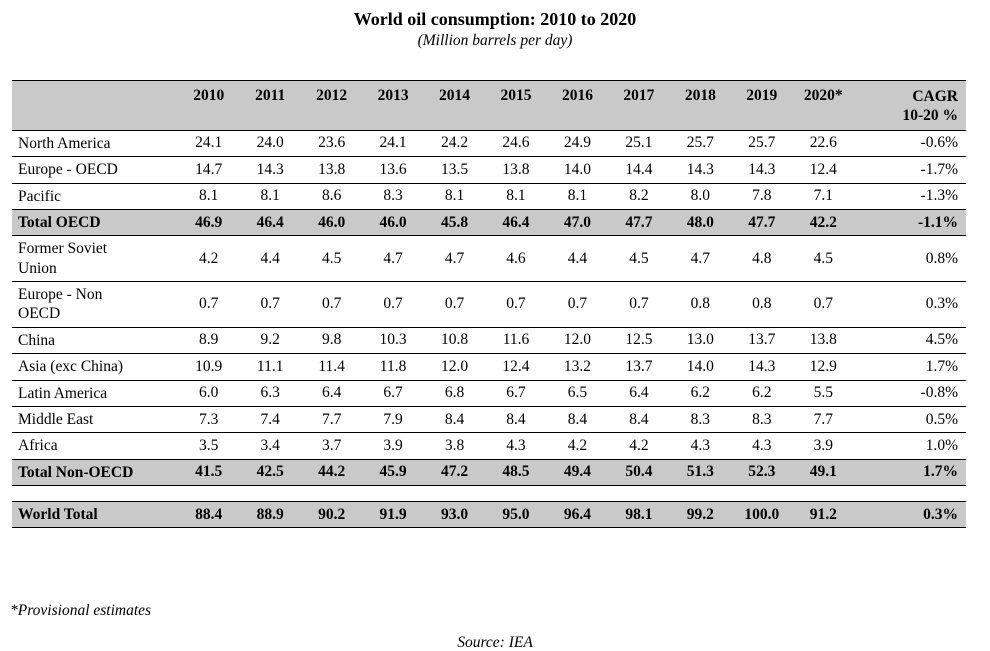  Describe the element at coordinates (331, 196) in the screenshot. I see `value-cell: 8.6` at that location.